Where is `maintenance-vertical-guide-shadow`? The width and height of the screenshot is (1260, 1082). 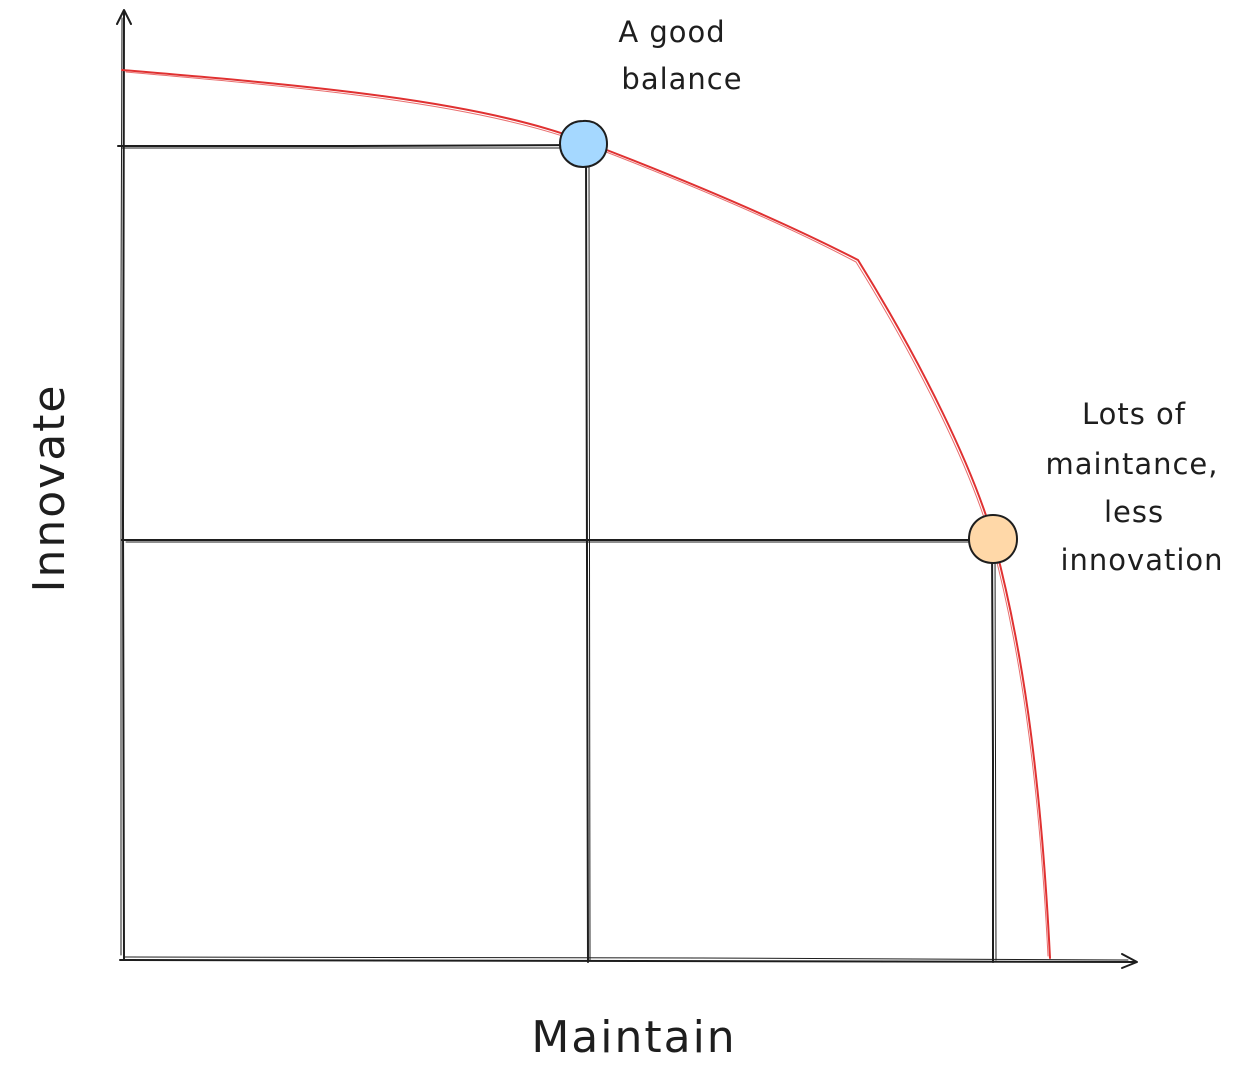
maintenance-vertical-guide-shadow is located at coordinates (995, 754).